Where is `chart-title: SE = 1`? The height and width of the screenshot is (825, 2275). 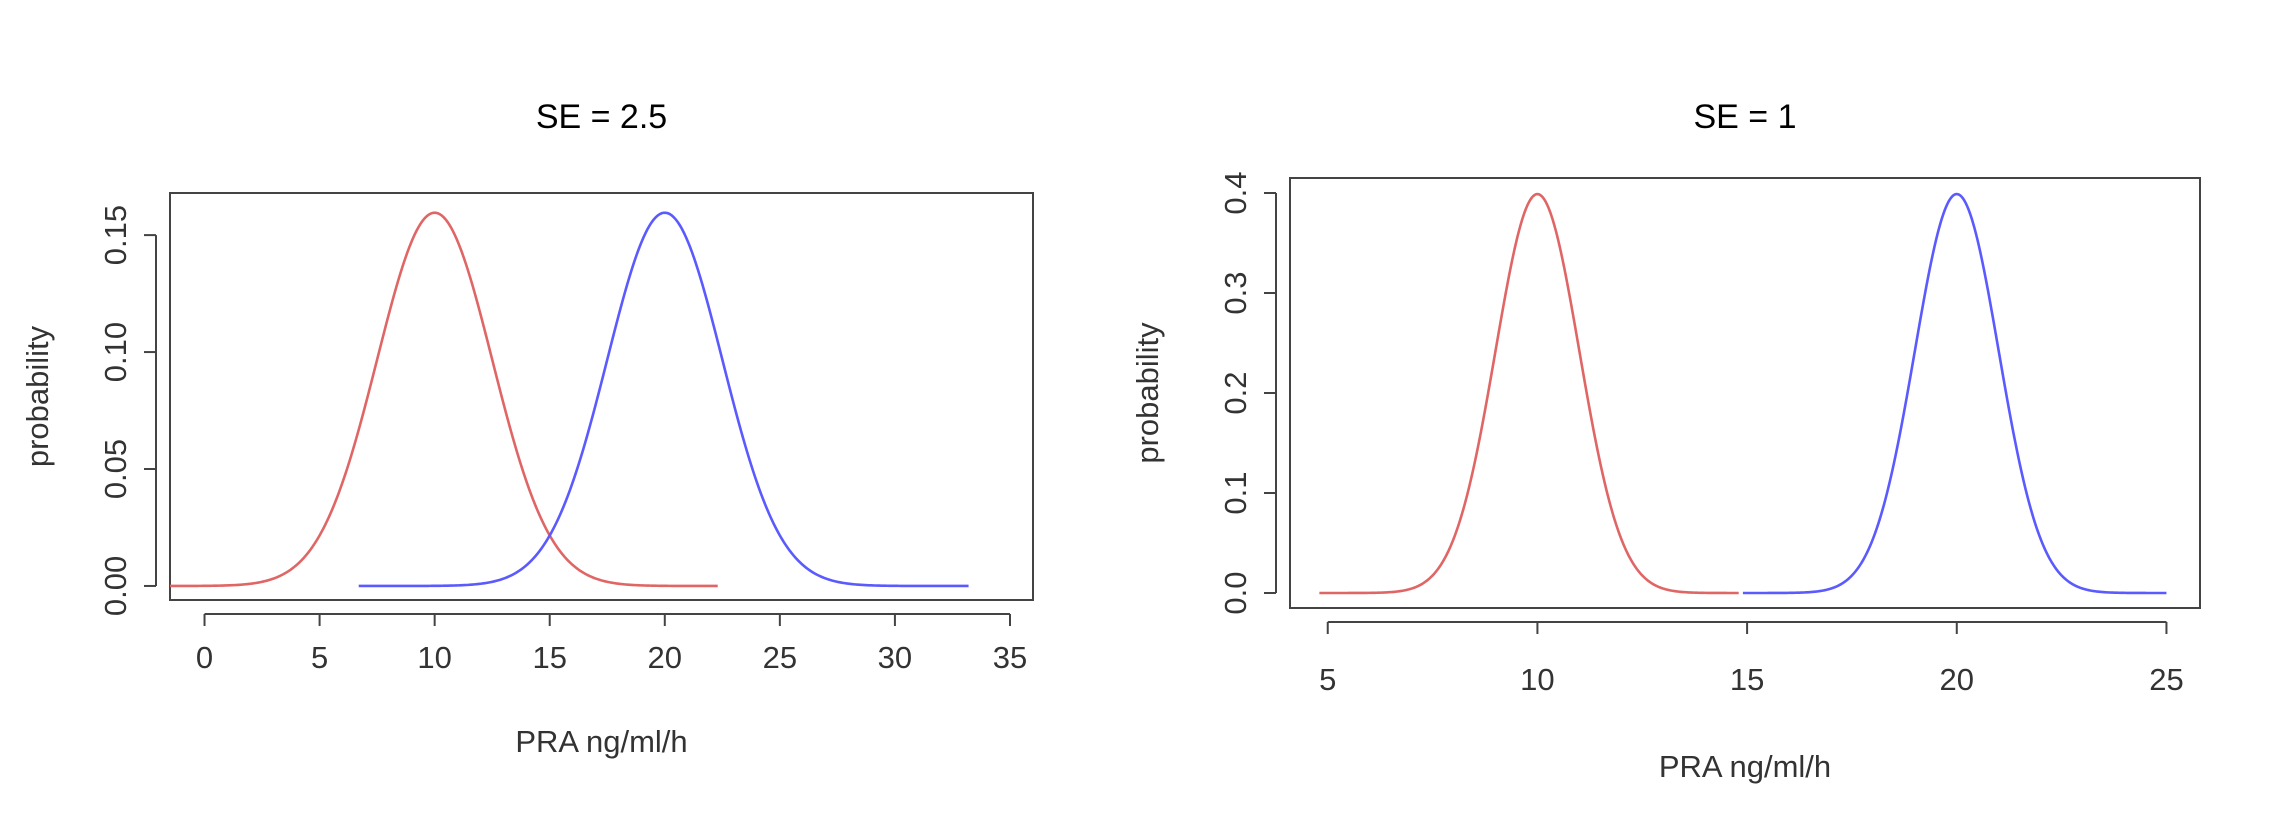
chart-title: SE = 1 is located at coordinates (1744, 117).